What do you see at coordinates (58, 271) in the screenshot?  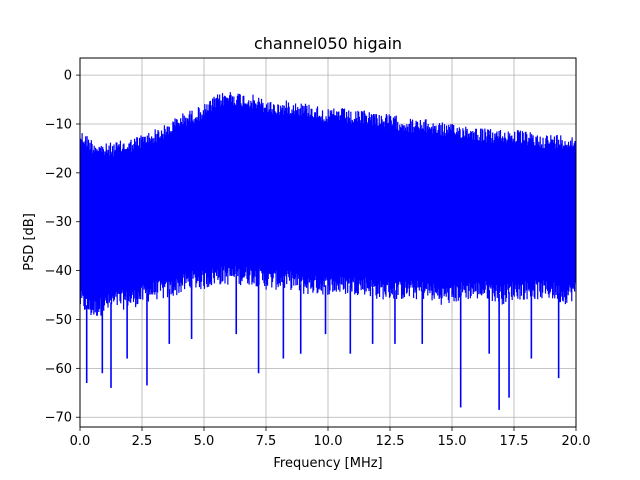 I see `y-tick-label: −40` at bounding box center [58, 271].